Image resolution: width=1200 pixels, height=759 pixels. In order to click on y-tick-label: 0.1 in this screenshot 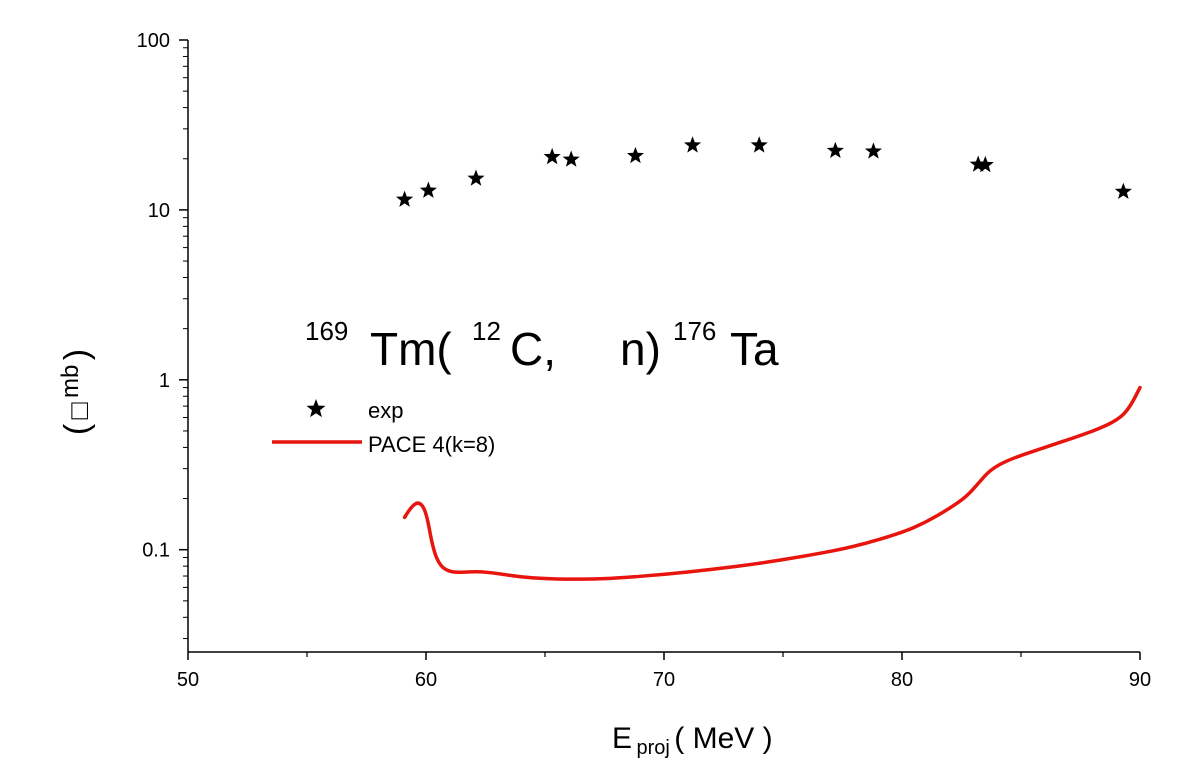, I will do `click(156, 551)`.